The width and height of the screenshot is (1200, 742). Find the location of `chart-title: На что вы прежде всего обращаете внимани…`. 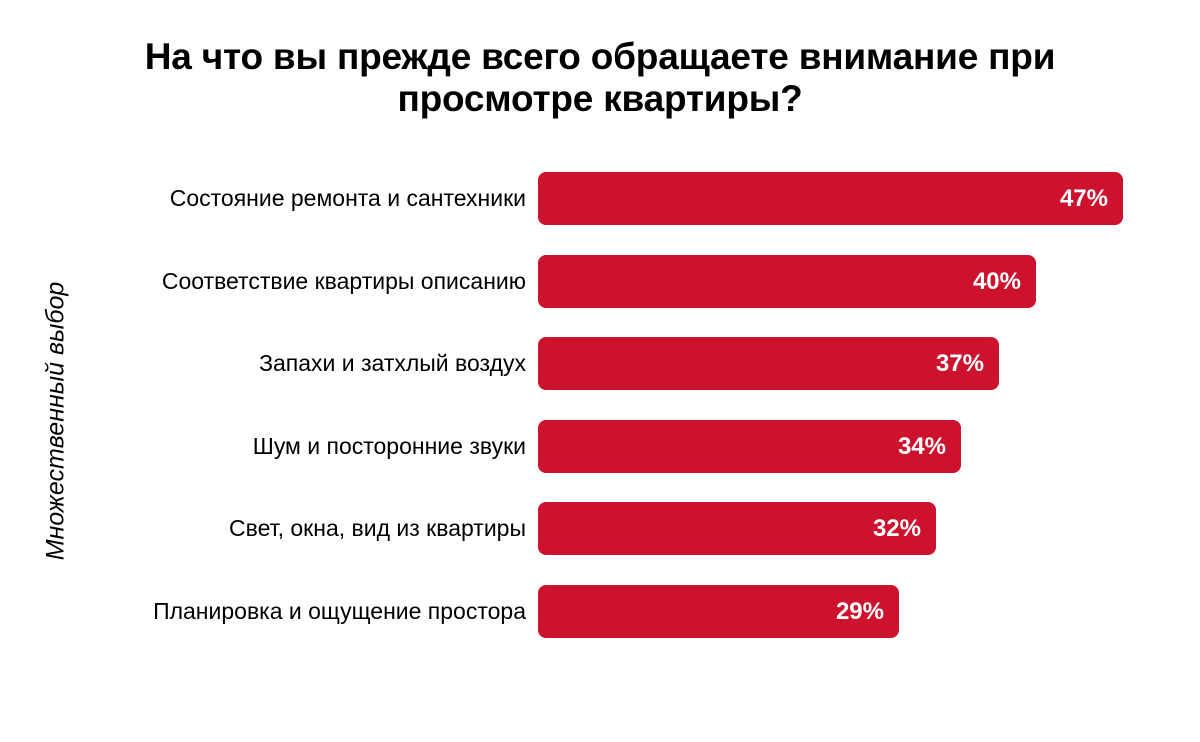

chart-title: На что вы прежде всего обращаете внимани… is located at coordinates (600, 78).